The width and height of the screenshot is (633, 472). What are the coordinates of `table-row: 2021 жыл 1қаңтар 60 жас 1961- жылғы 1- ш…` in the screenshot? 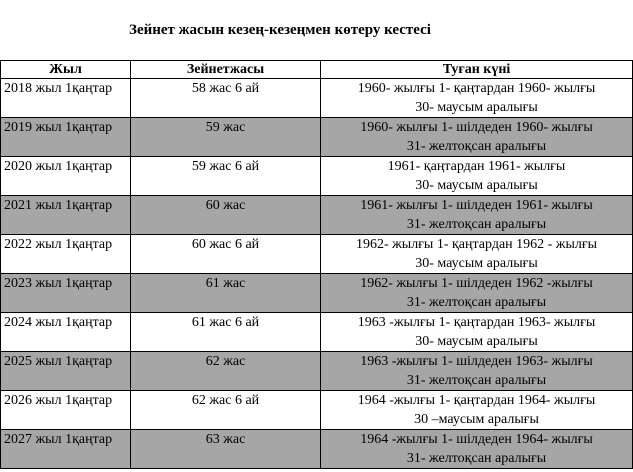 It's located at (316, 215).